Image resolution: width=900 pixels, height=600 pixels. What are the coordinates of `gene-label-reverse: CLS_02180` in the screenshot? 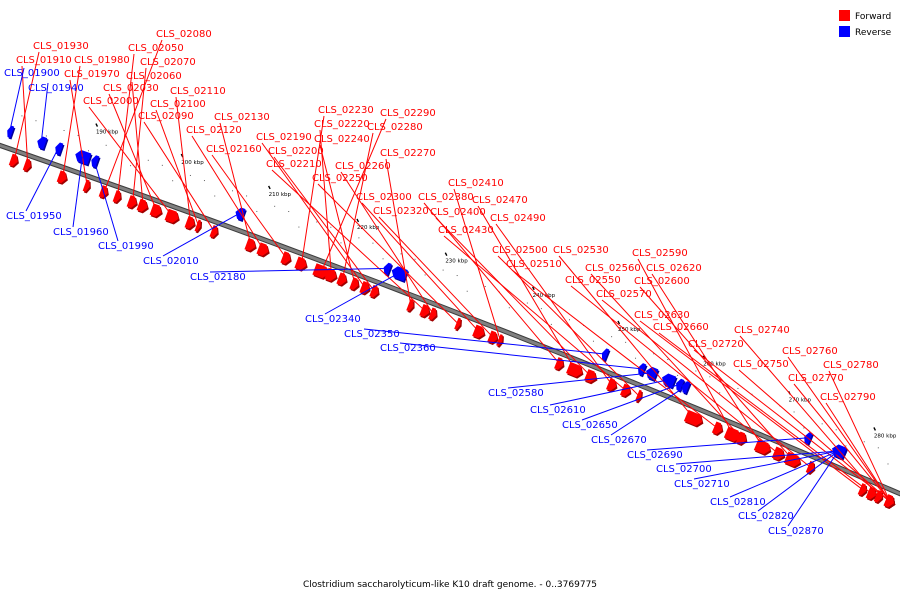 It's located at (218, 277).